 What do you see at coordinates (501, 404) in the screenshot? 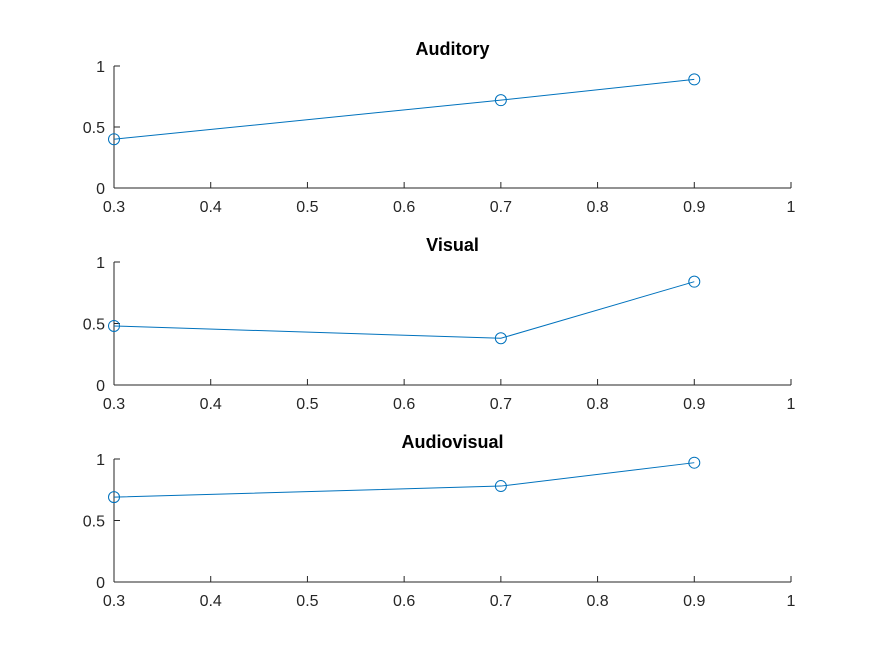
I see `visual-x-tick-label: 0.7` at bounding box center [501, 404].